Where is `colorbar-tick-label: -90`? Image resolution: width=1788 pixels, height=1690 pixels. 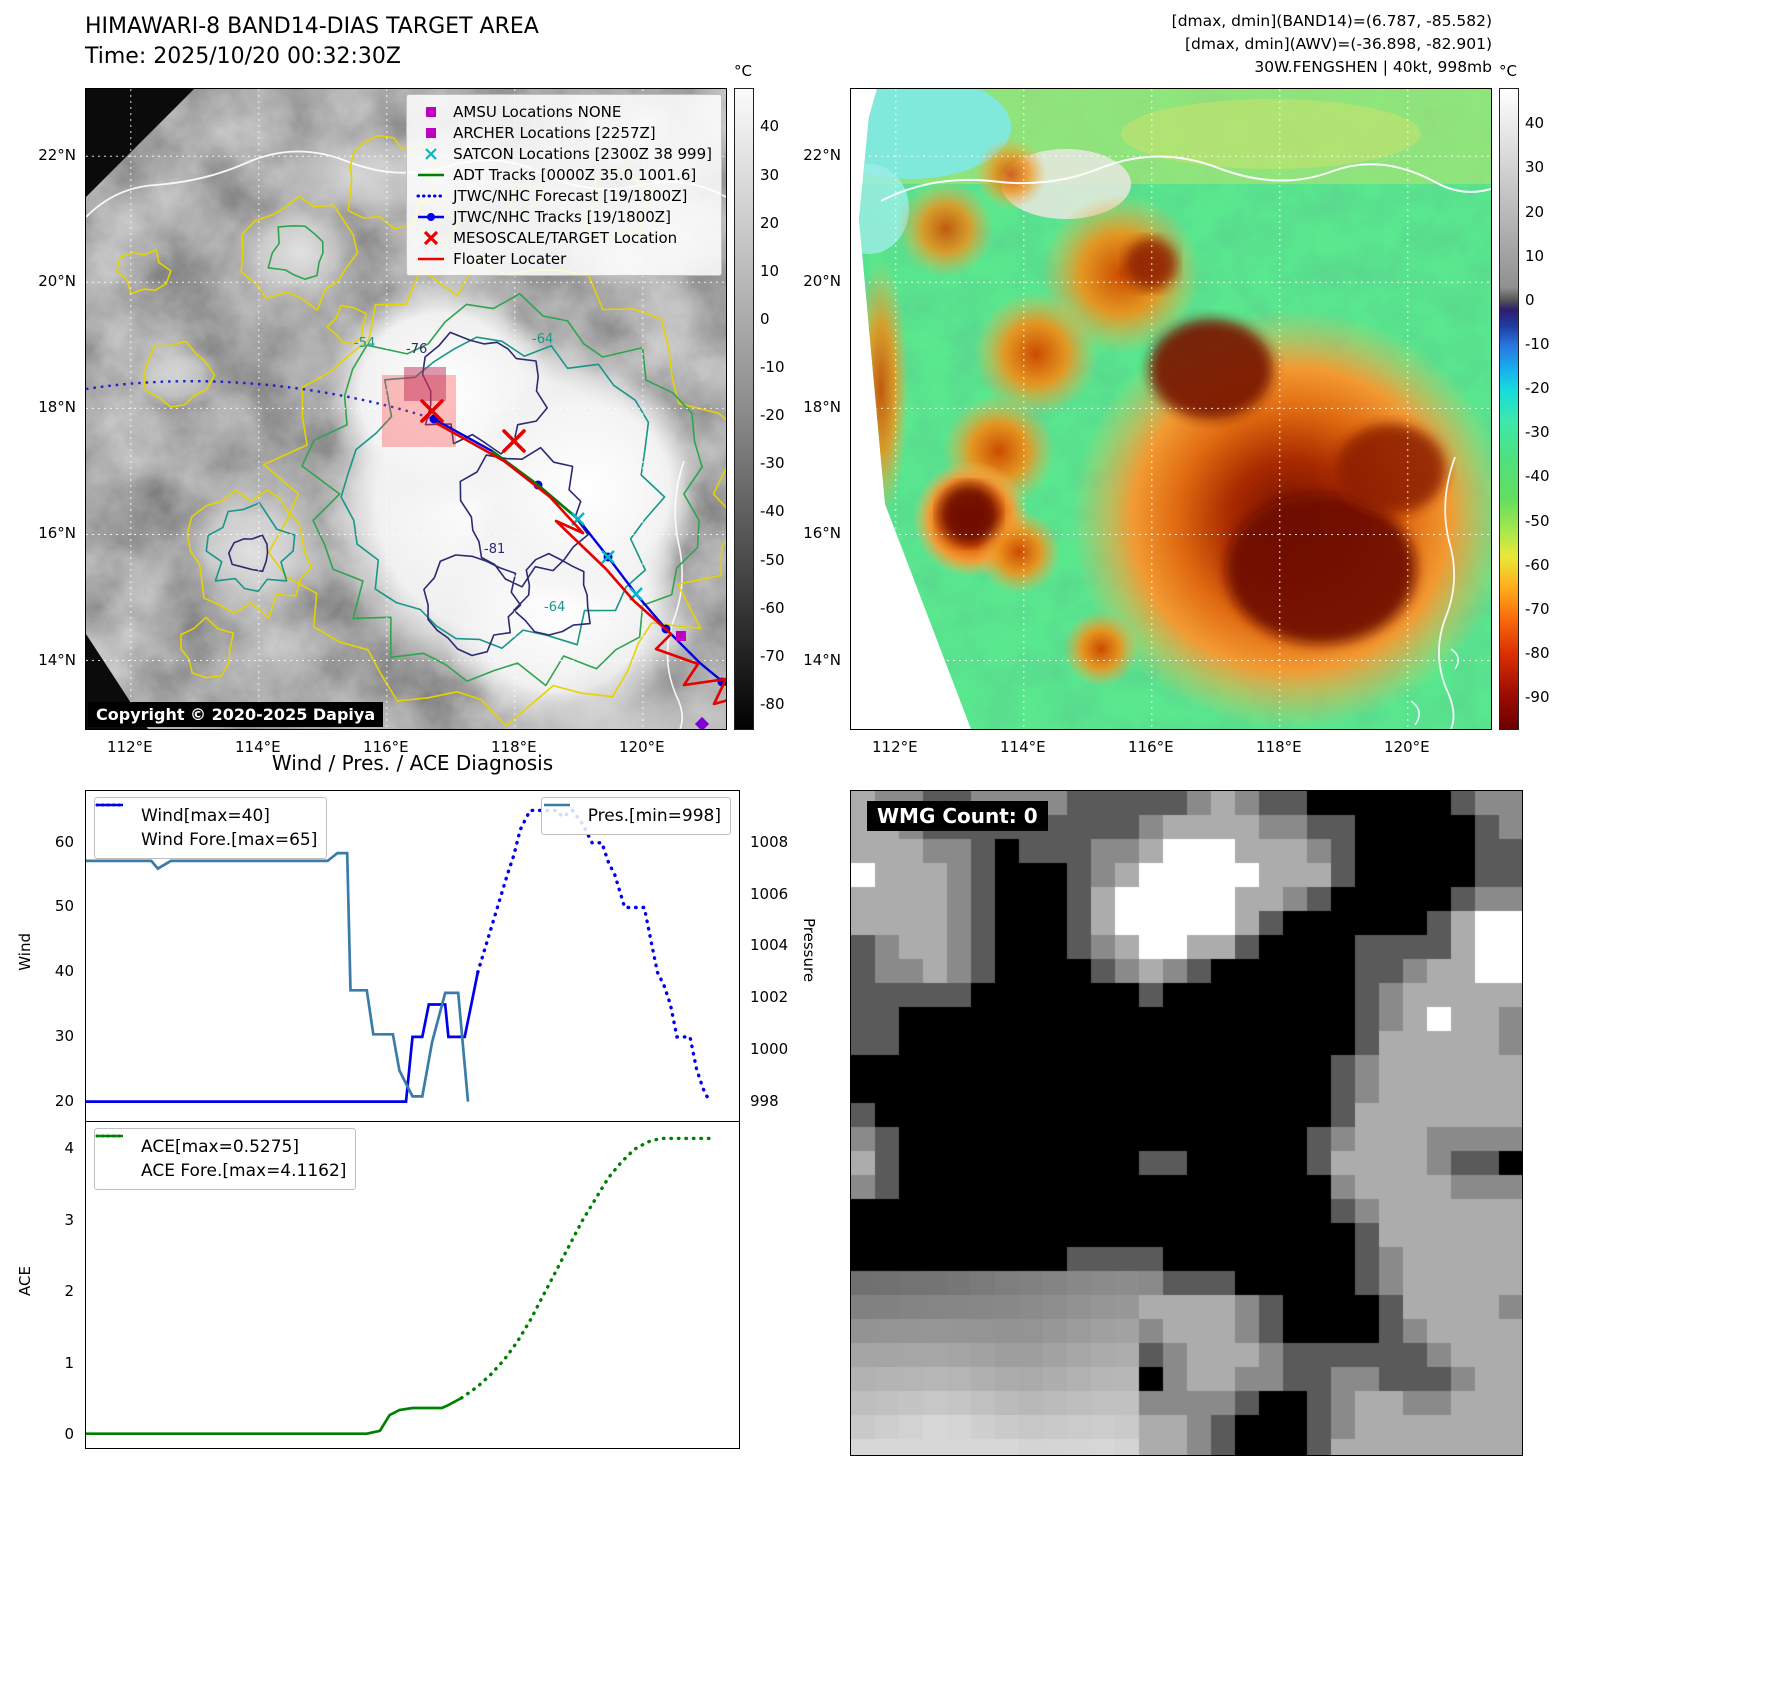
colorbar-tick-label: -90 is located at coordinates (1537, 697).